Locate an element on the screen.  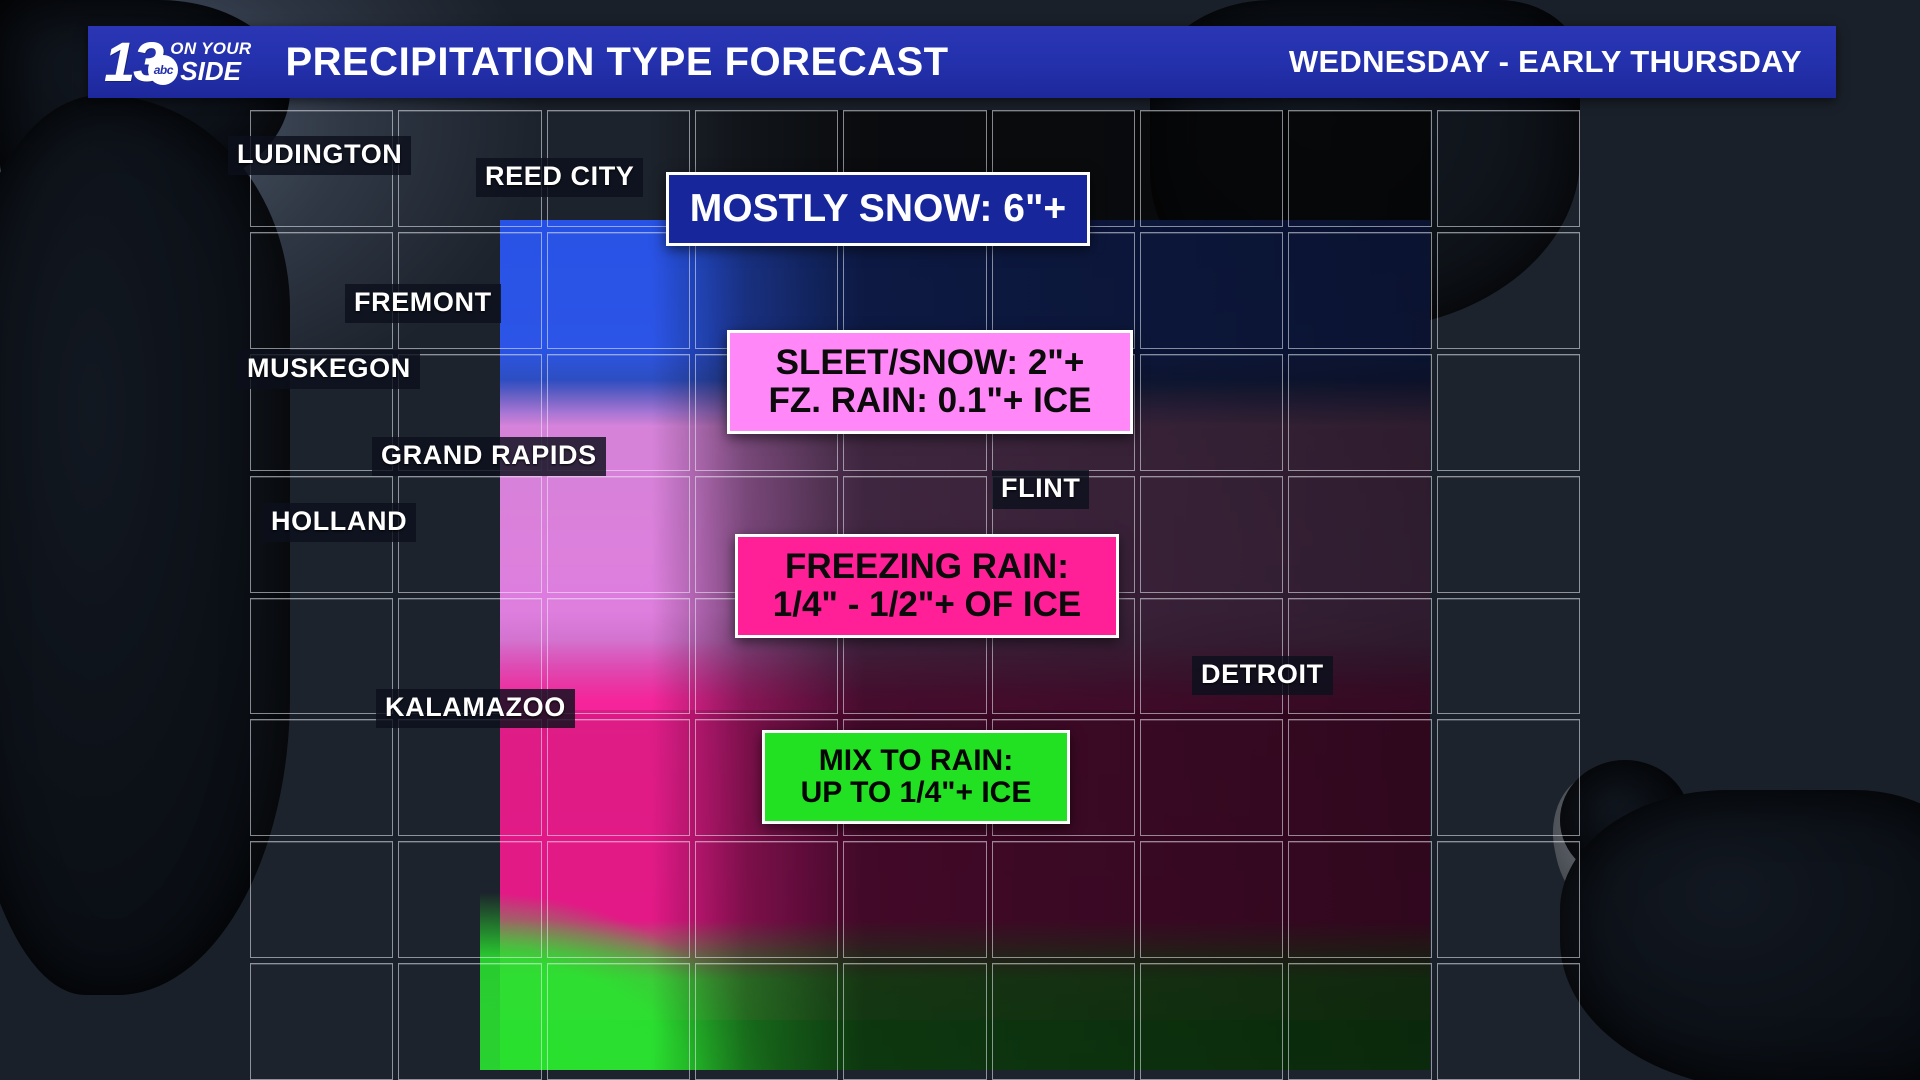
logo-on-your-text: ON YOUR is located at coordinates (211, 48).